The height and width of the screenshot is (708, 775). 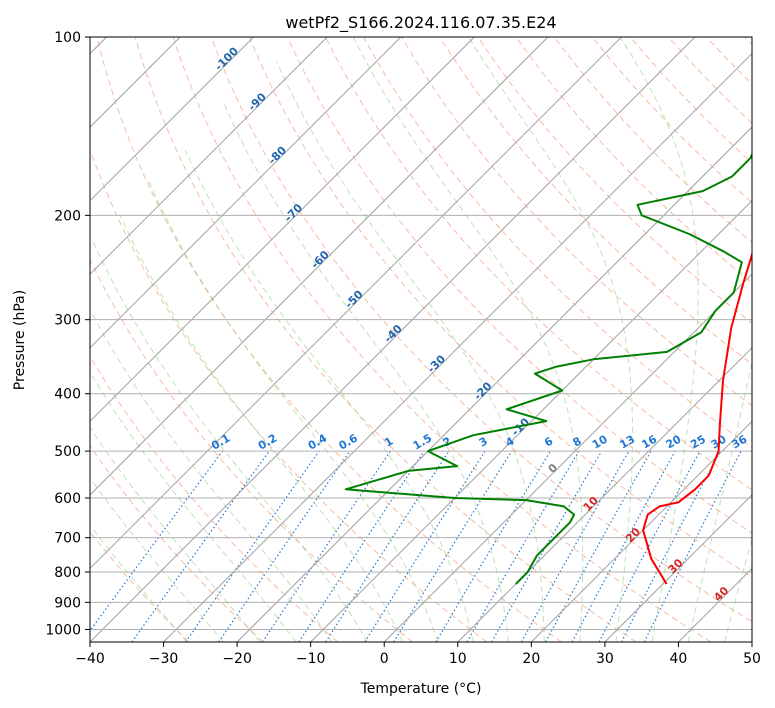 I want to click on y-tick-label: 700, so click(x=67, y=539).